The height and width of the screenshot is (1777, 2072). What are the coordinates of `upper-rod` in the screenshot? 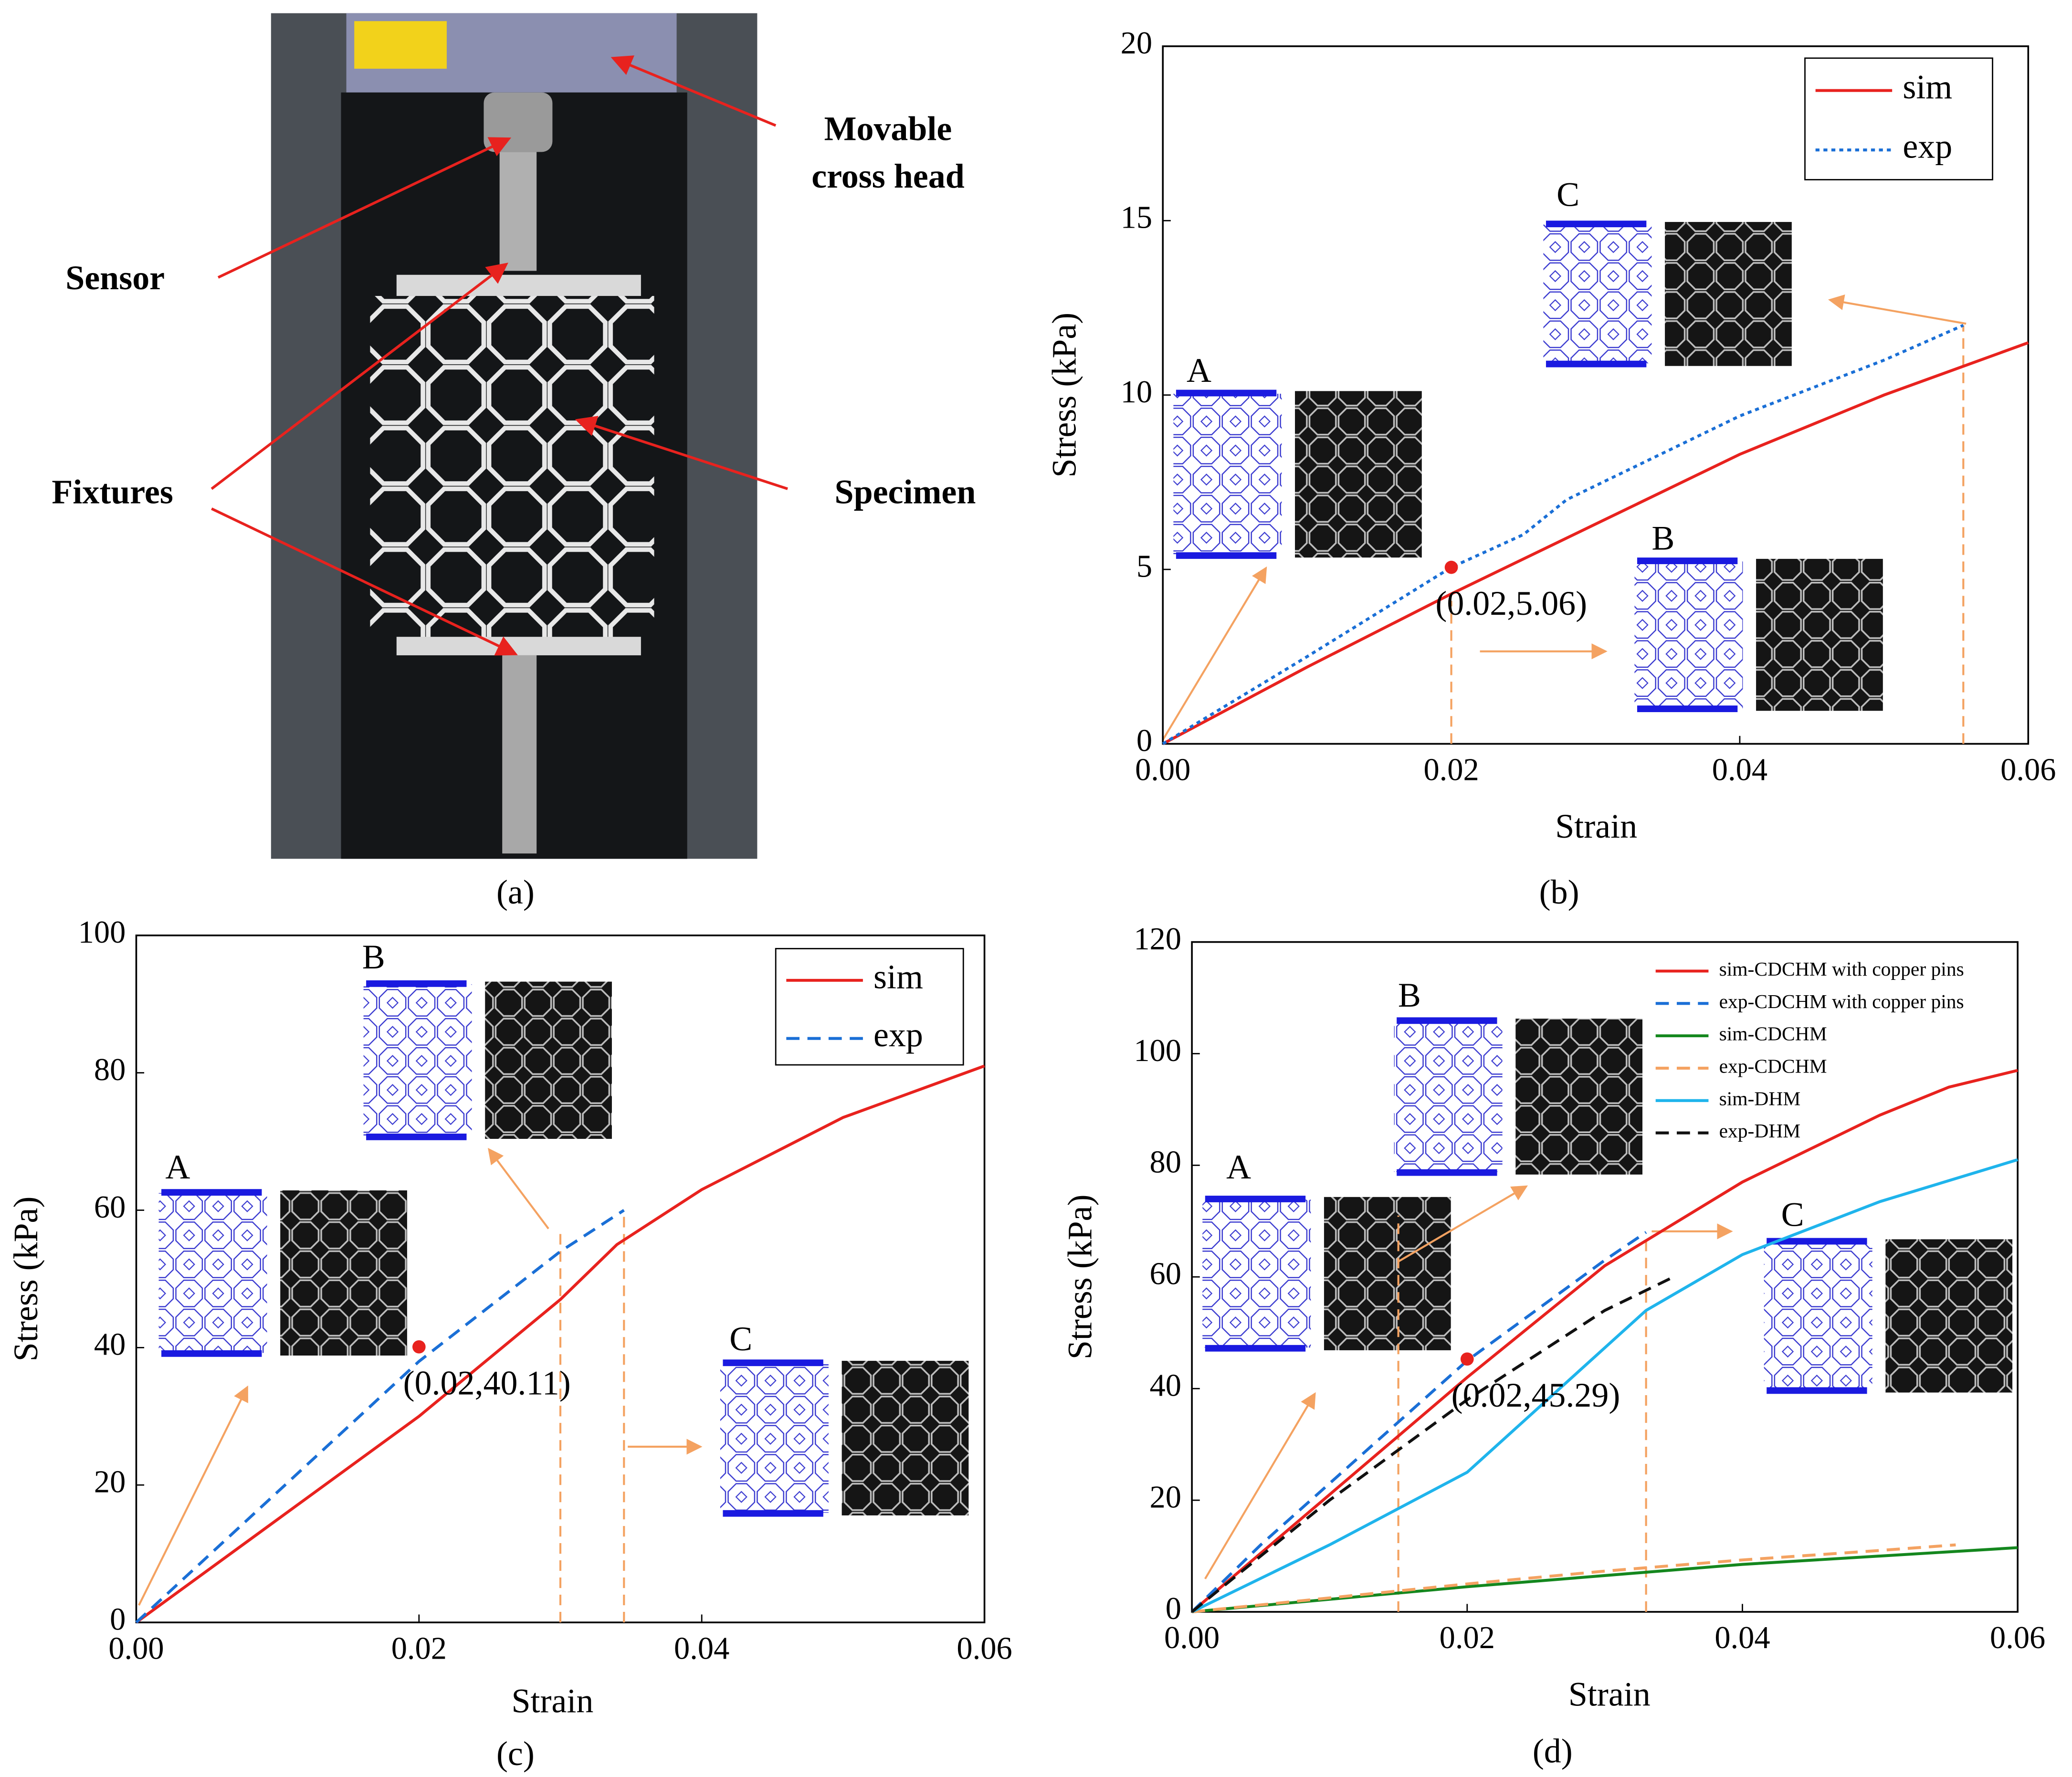 It's located at (518, 211).